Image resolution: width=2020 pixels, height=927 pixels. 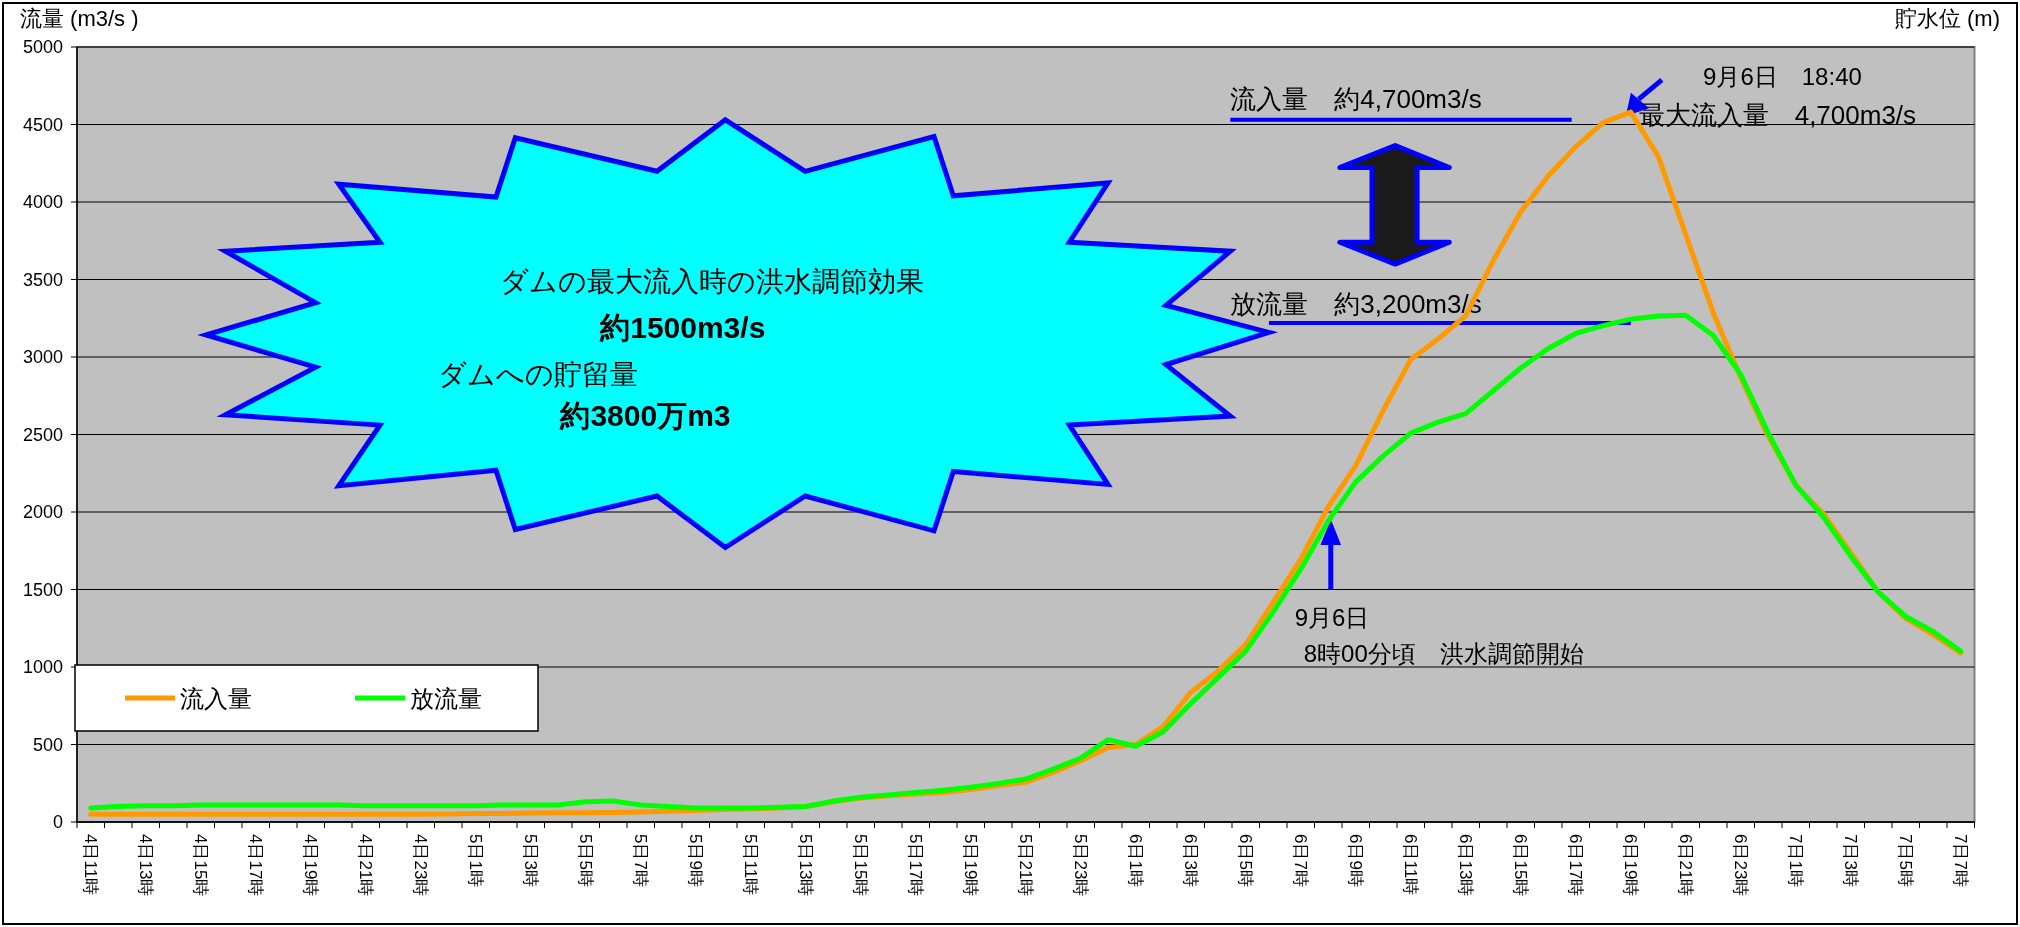 What do you see at coordinates (915, 865) in the screenshot?
I see `x-tick-label: 5日17時` at bounding box center [915, 865].